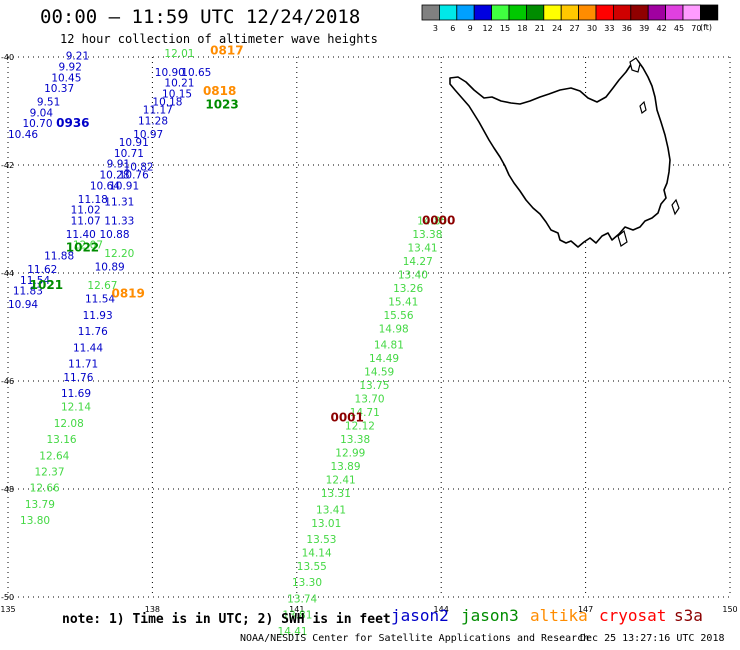 The image size is (740, 650). Describe the element at coordinates (350, 454) in the screenshot. I see `wave-height-label: 12.99` at that location.